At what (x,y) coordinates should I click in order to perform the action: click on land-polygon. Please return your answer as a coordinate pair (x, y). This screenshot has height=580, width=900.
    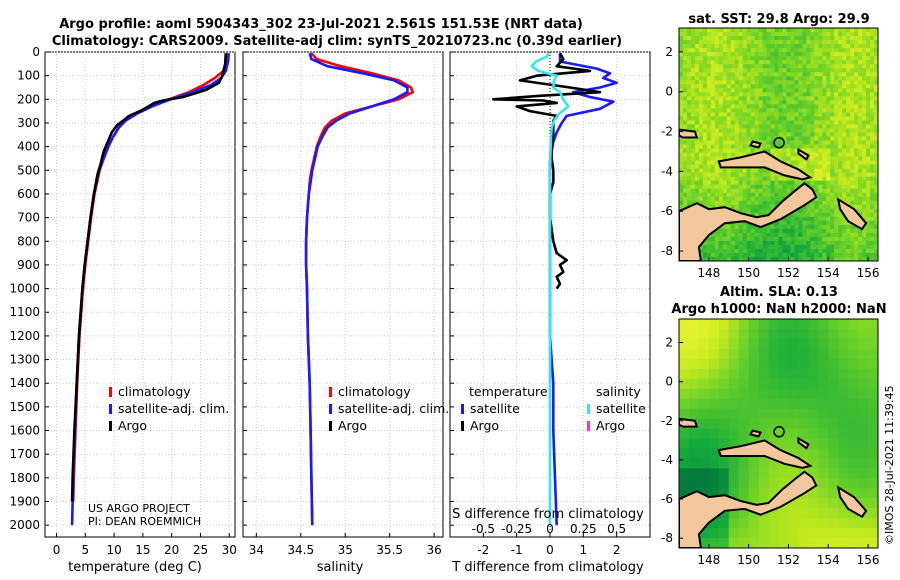
    Looking at the image, I should click on (756, 433).